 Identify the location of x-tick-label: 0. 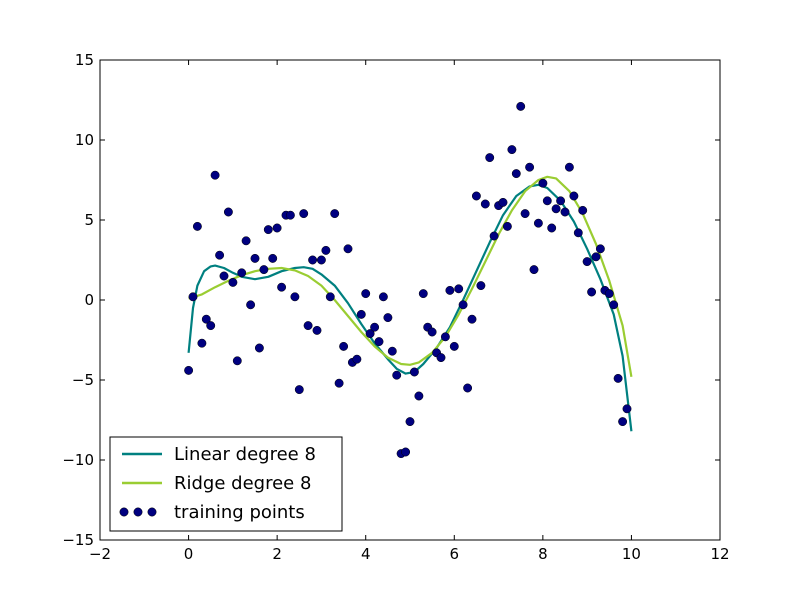
(189, 554).